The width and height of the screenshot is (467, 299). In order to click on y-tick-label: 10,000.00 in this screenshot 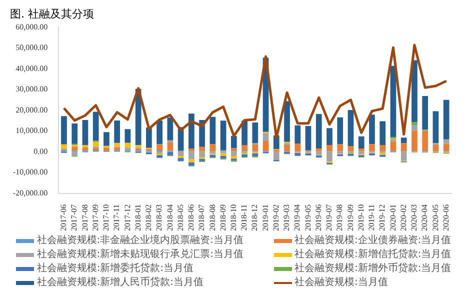, I will do `click(32, 131)`.